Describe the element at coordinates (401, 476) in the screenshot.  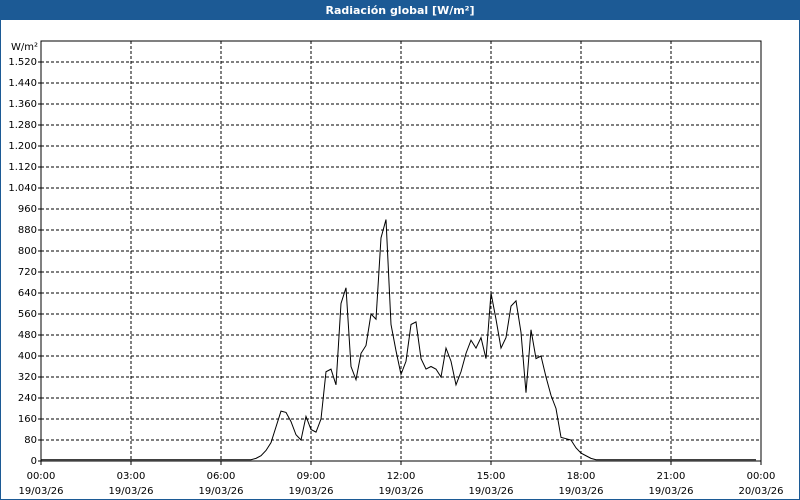
I see `x-tick-label: 12:00` at that location.